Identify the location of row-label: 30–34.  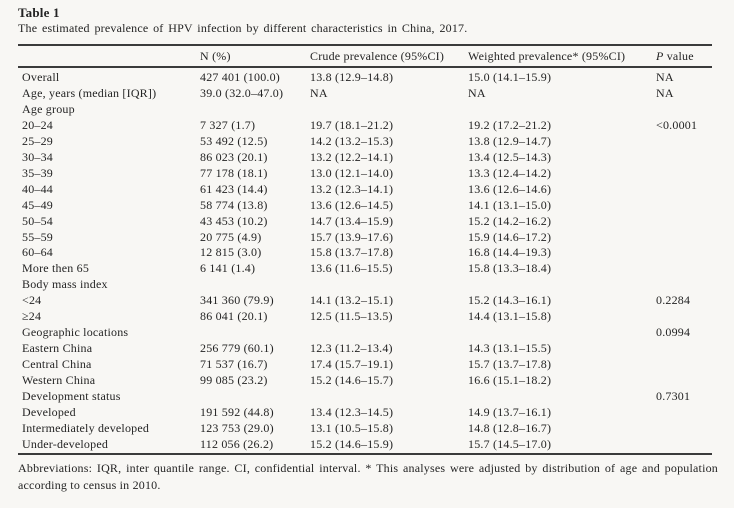
(37, 156).